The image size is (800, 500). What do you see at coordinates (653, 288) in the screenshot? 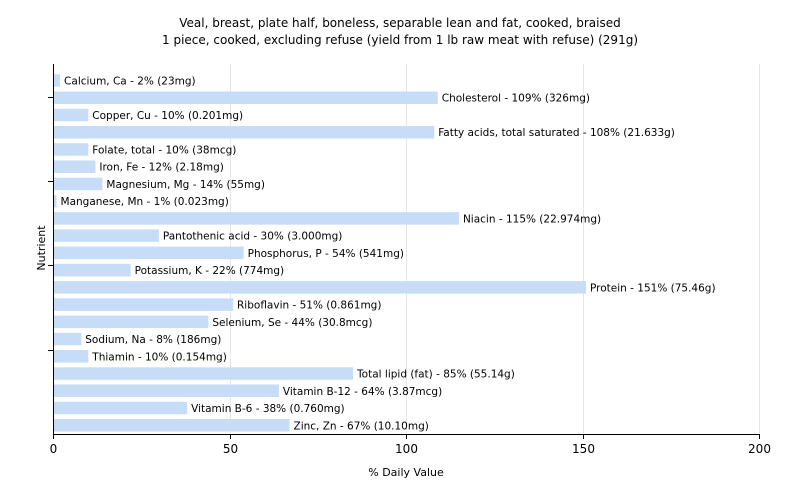
I see `bar-label: Protein - 151% (75.46g)` at bounding box center [653, 288].